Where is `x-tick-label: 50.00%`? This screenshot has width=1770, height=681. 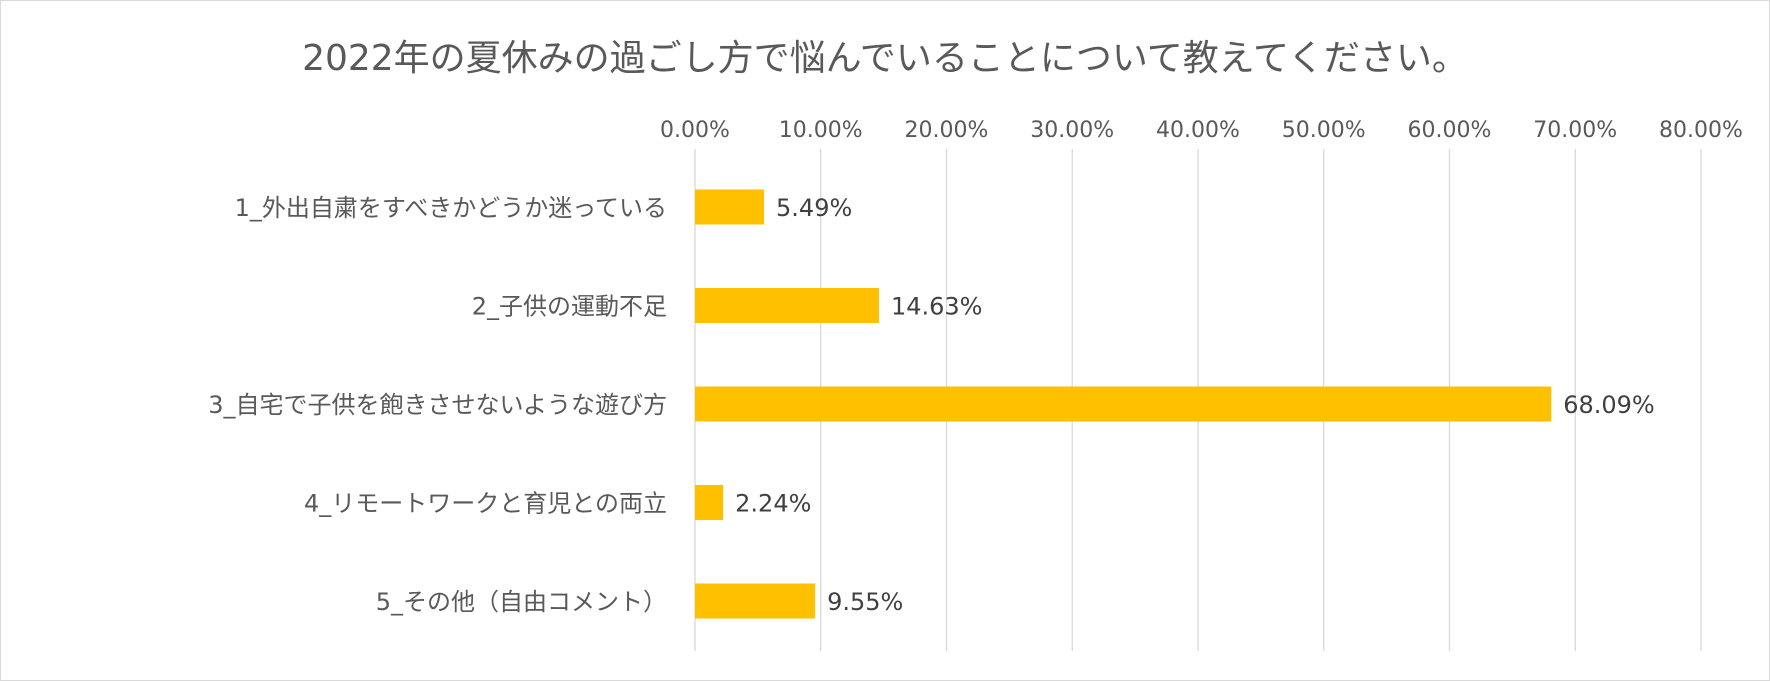 x-tick-label: 50.00% is located at coordinates (1324, 130).